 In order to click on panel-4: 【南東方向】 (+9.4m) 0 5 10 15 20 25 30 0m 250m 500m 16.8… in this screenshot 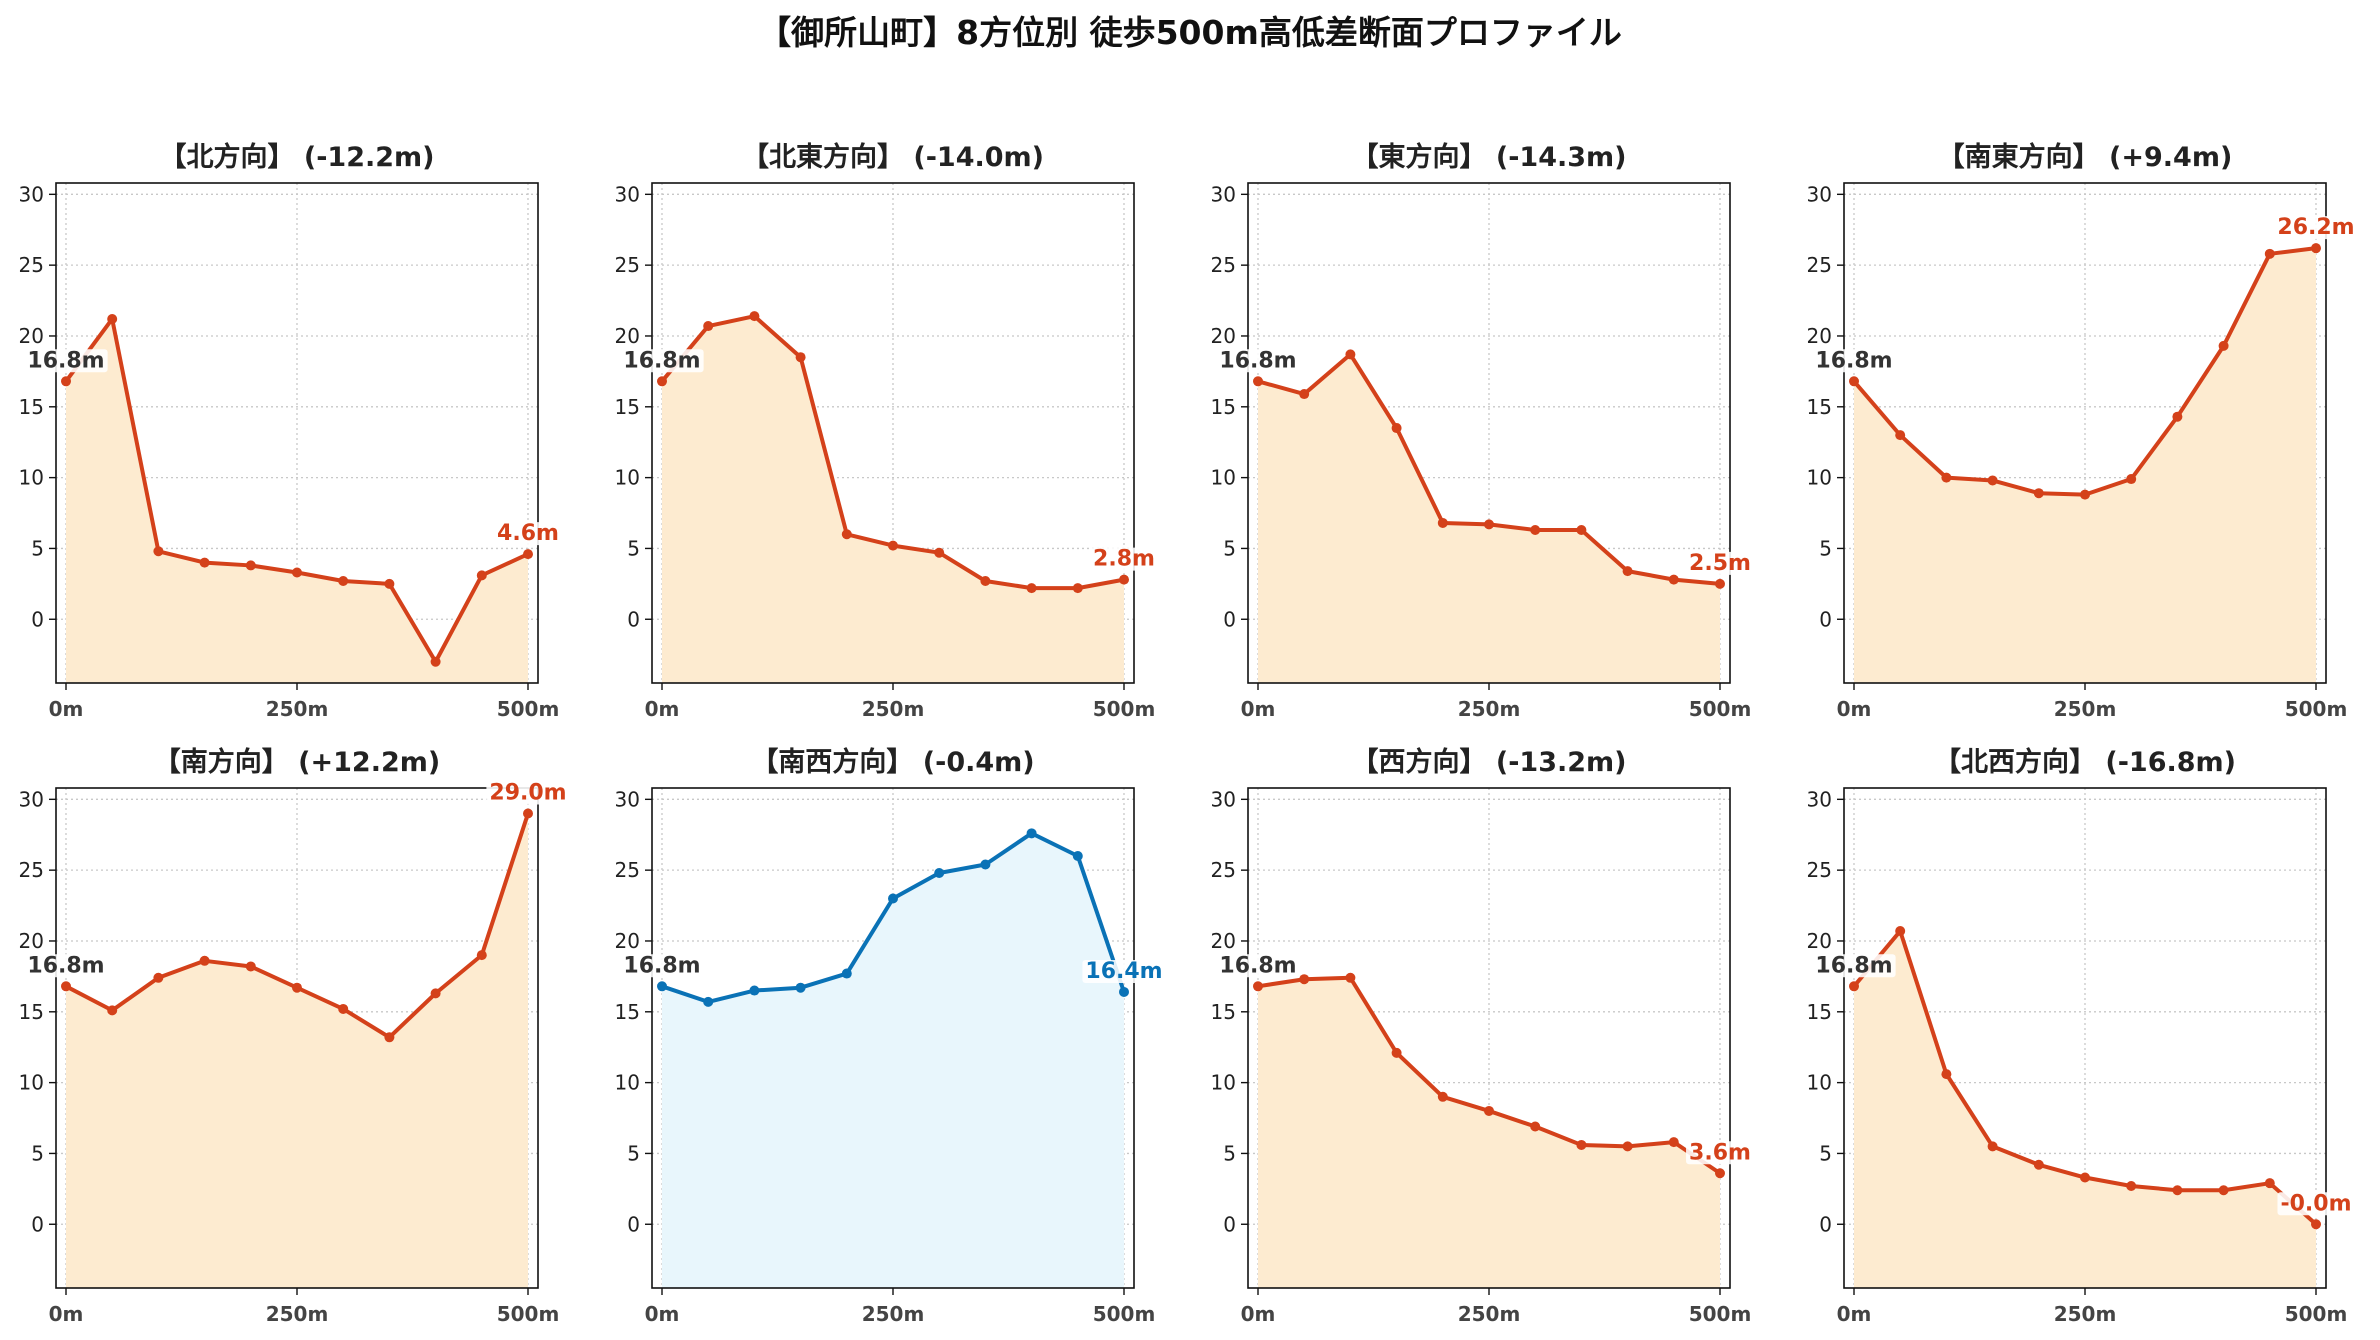, I will do `click(2082, 431)`.